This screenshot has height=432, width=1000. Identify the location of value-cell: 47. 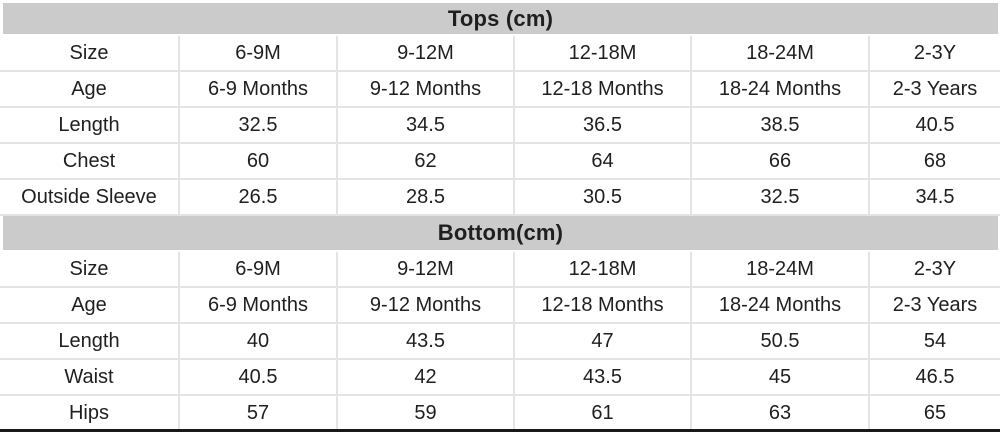
(603, 341).